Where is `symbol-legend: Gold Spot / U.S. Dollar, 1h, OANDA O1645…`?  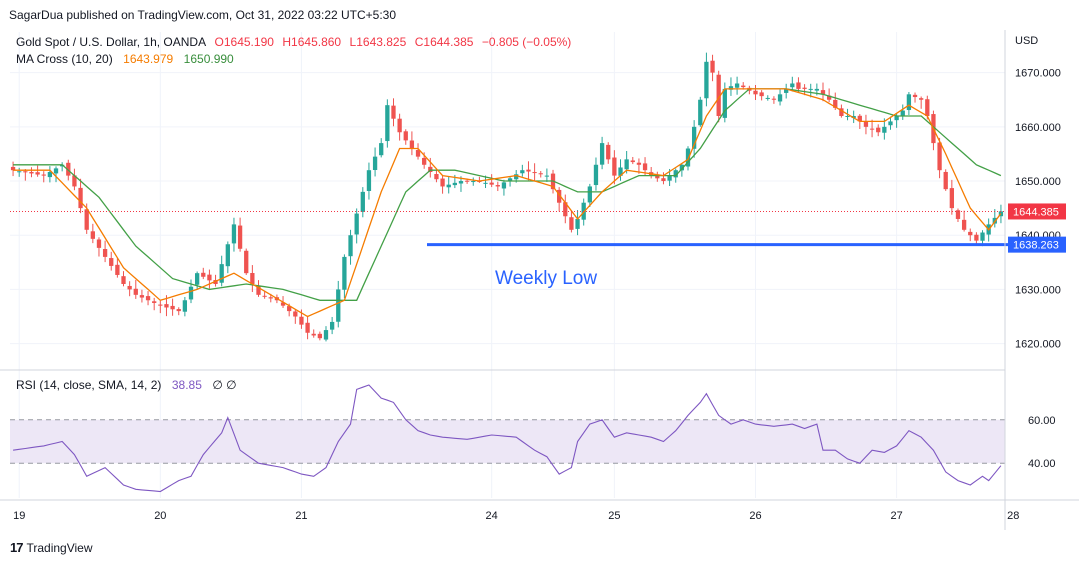 symbol-legend: Gold Spot / U.S. Dollar, 1h, OANDA O1645… is located at coordinates (293, 41).